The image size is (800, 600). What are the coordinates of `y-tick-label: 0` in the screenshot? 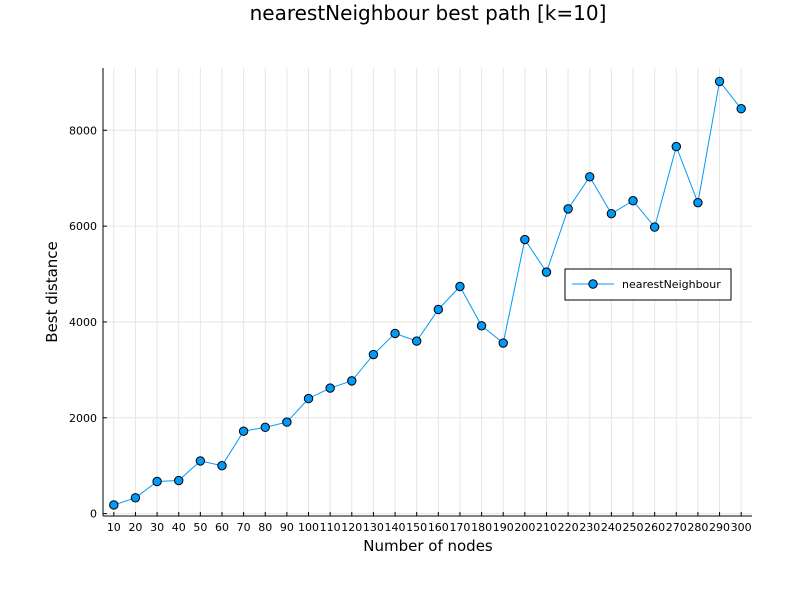 It's located at (93, 514).